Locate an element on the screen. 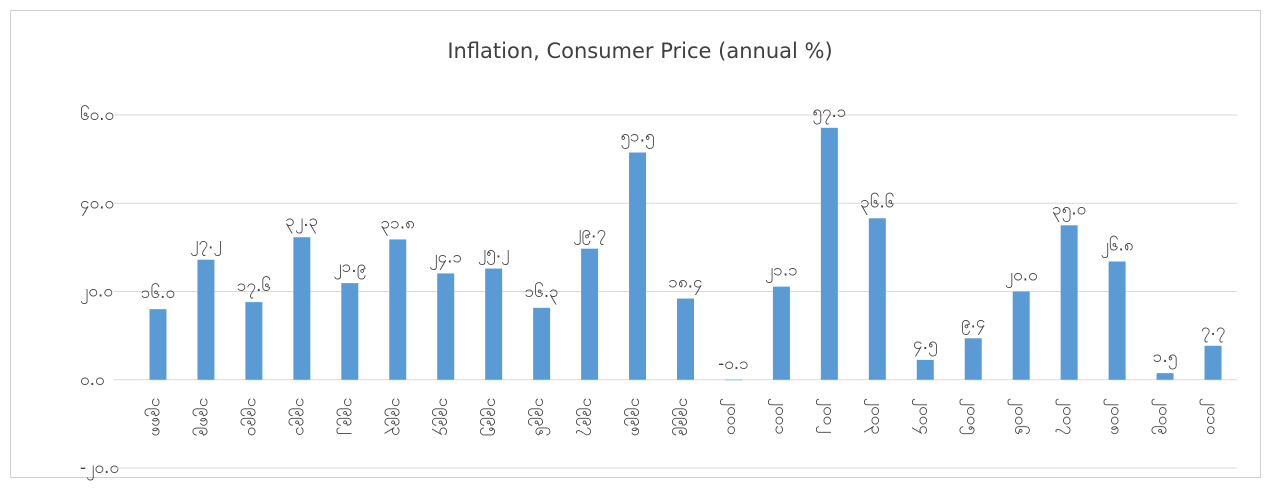 The width and height of the screenshot is (1271, 490). x-tick-label: ၁၉၉၄ is located at coordinates (443, 417).